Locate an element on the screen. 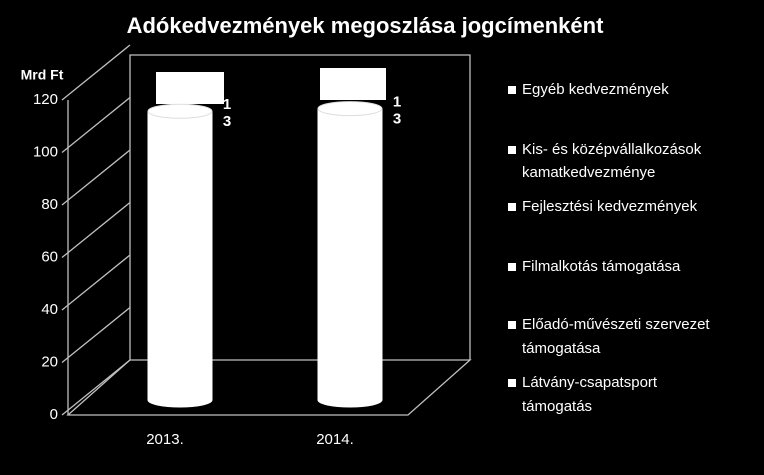 The image size is (764, 475). y-tick-label: 40 is located at coordinates (49, 309).